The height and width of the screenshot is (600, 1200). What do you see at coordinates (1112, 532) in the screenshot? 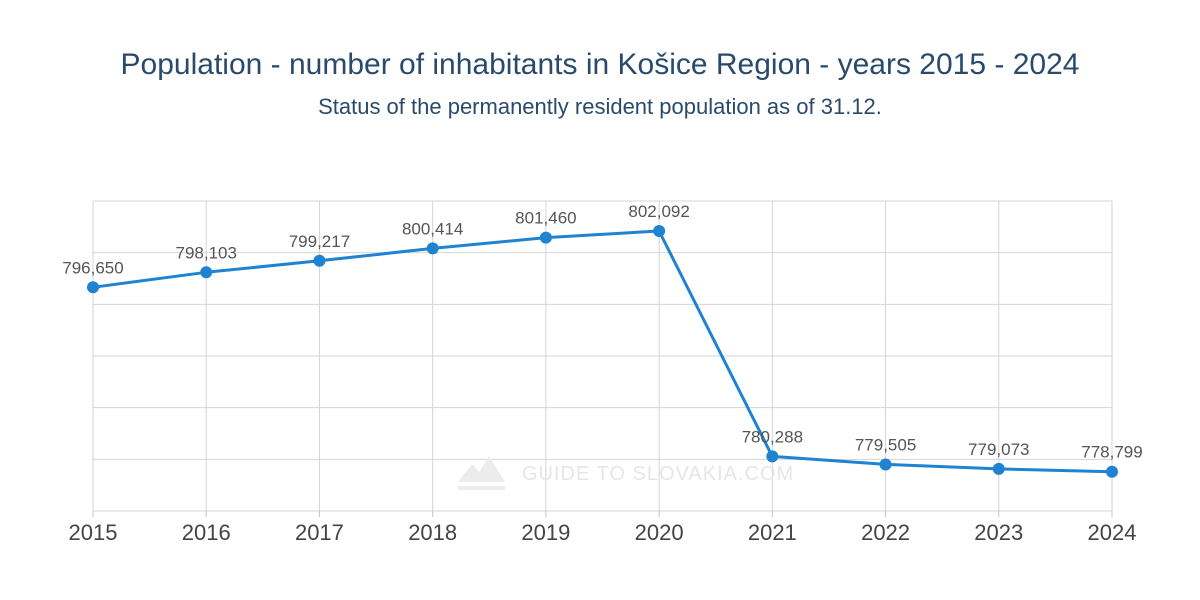
I see `x-tick-label: 2024` at bounding box center [1112, 532].